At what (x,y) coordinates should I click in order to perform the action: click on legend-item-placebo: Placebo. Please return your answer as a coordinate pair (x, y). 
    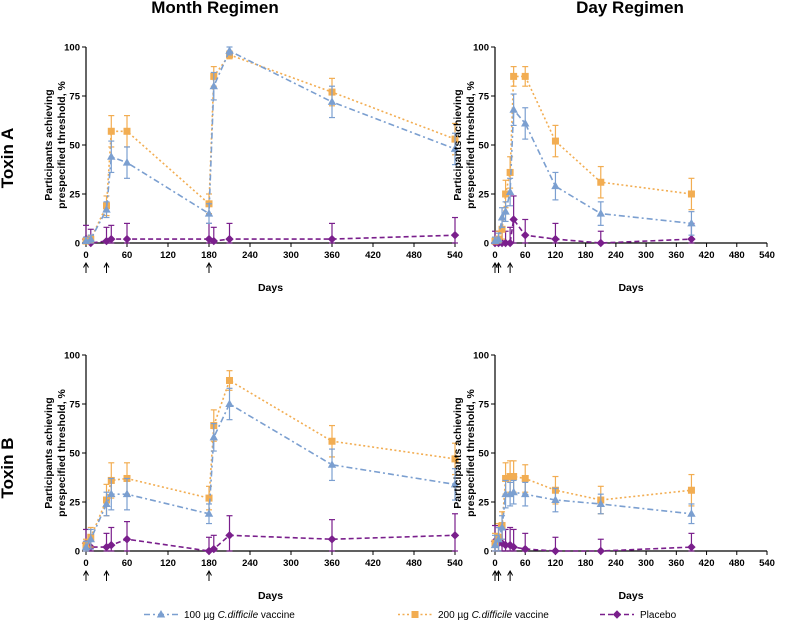
    Looking at the image, I should click on (638, 615).